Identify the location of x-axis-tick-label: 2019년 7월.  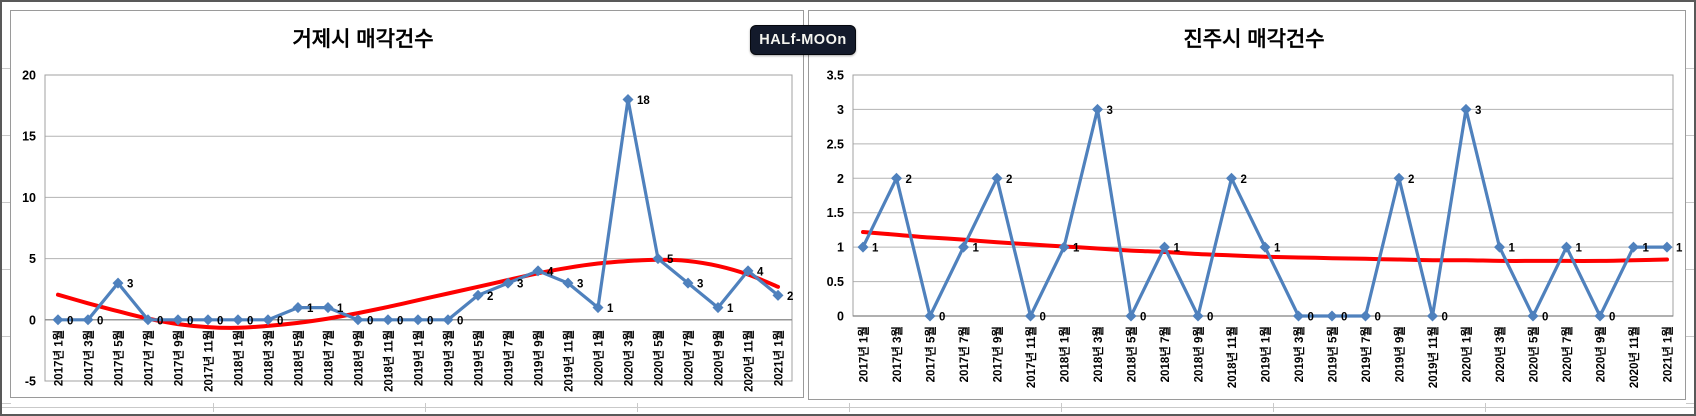
(1366, 354).